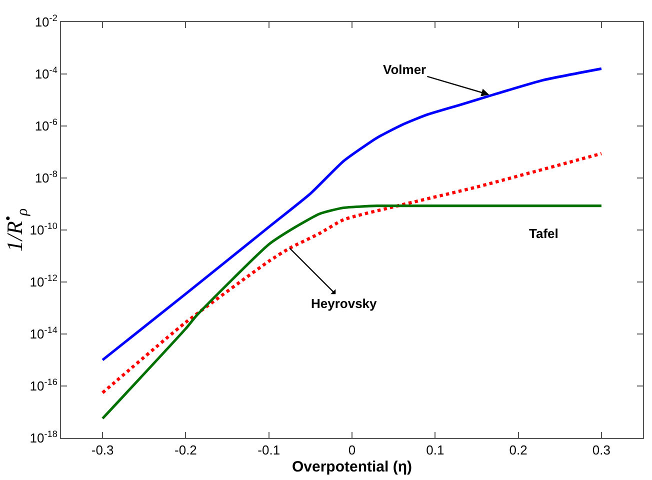 This screenshot has height=480, width=652. What do you see at coordinates (352, 450) in the screenshot?
I see `x-tick-label: 0` at bounding box center [352, 450].